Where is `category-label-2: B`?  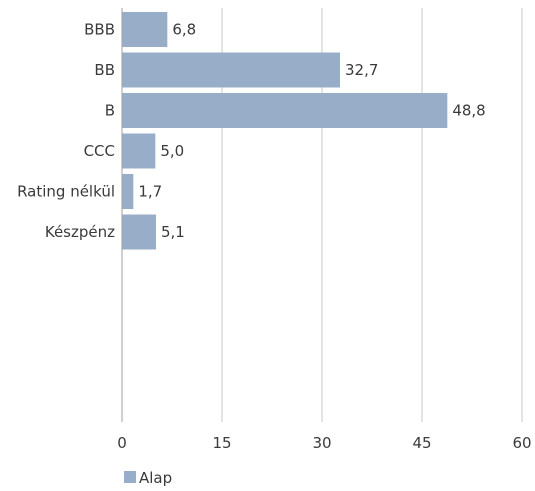 category-label-2: B is located at coordinates (110, 111).